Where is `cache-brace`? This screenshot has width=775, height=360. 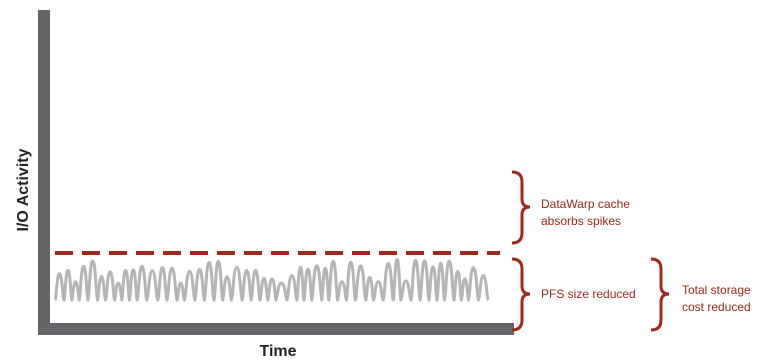 cache-brace is located at coordinates (521, 207).